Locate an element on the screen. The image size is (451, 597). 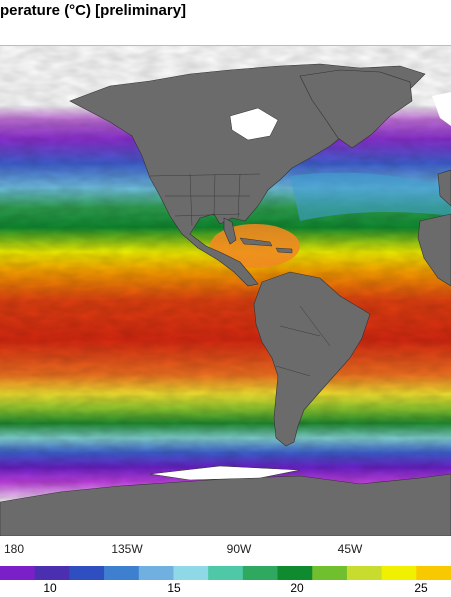
longitude-axis: 180 135W 90W 45W is located at coordinates (225, 549).